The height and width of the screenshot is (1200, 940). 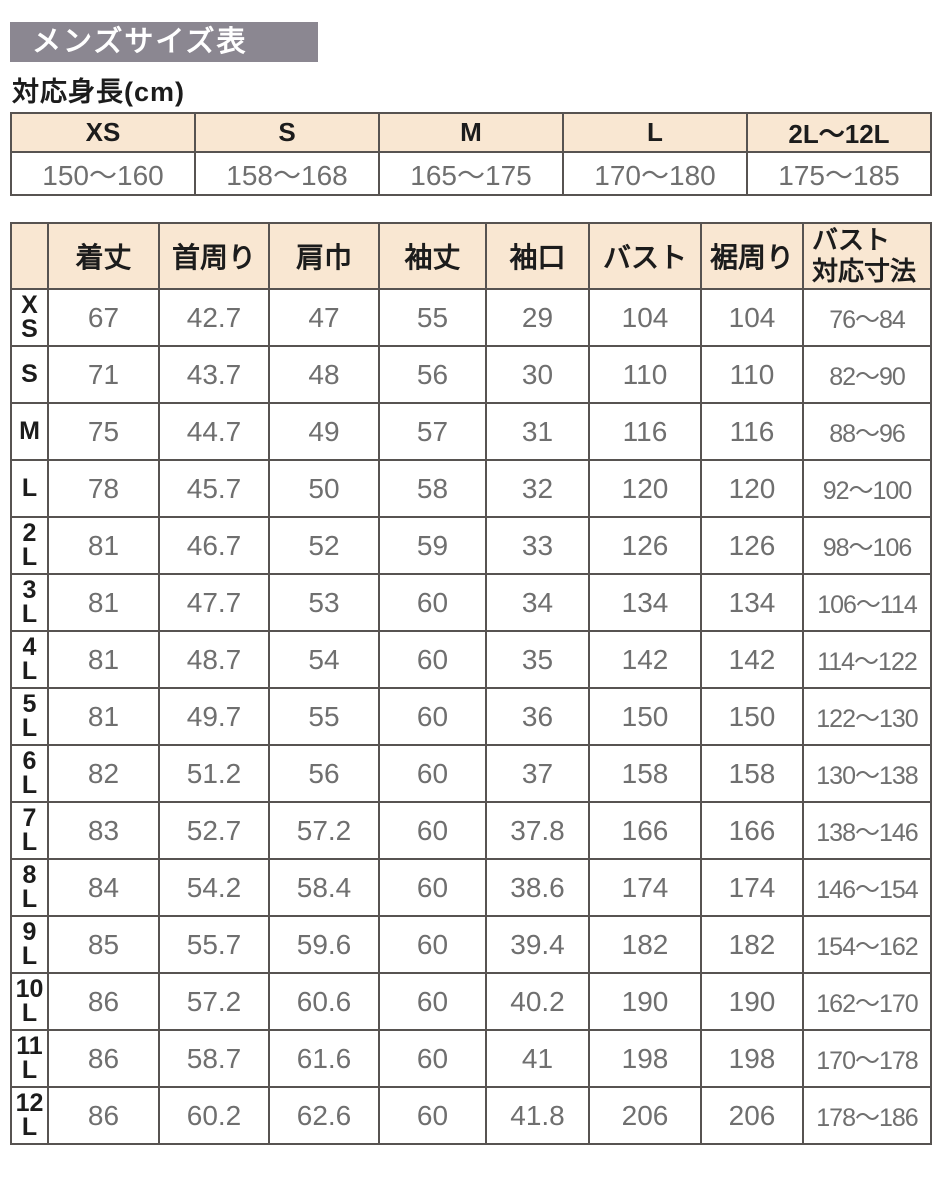 What do you see at coordinates (324, 1058) in the screenshot?
I see `size-value-cell: 61.6` at bounding box center [324, 1058].